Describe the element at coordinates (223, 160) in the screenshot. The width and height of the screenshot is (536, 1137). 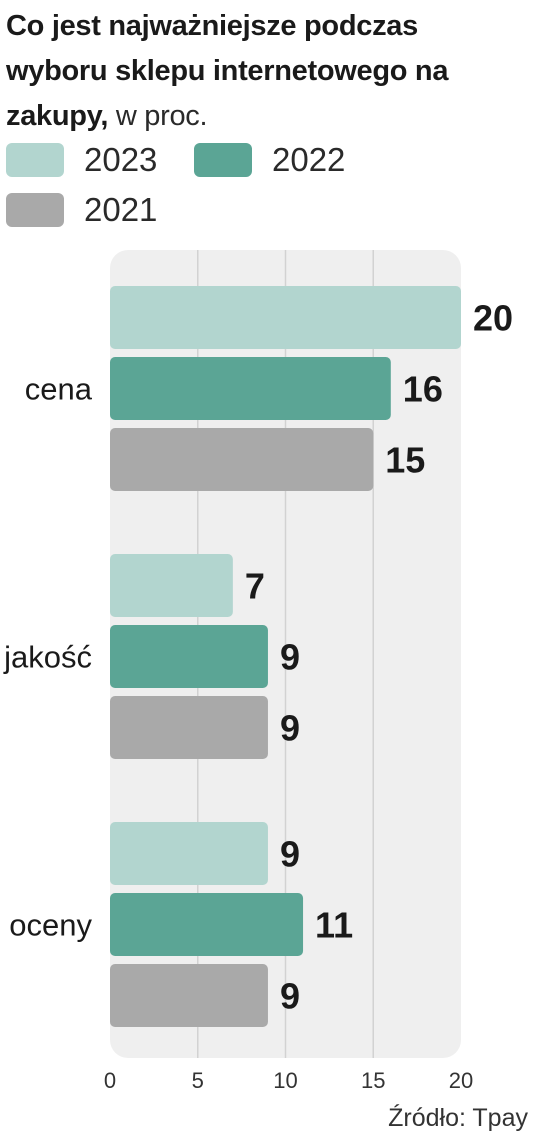
I see `legend-swatch-2022` at that location.